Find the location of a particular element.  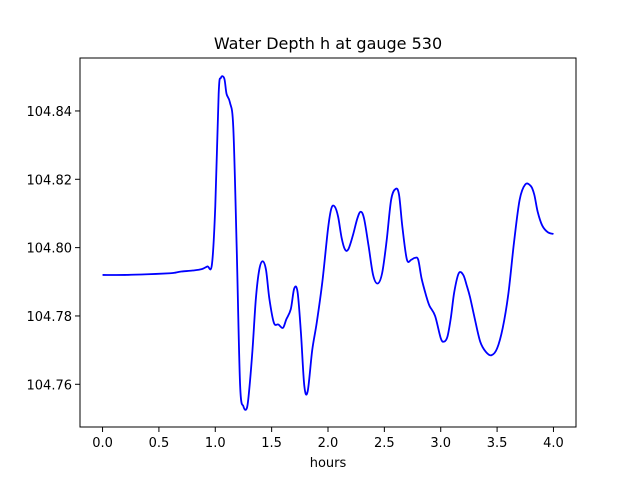

x-tick-label: 1.5 is located at coordinates (271, 443).